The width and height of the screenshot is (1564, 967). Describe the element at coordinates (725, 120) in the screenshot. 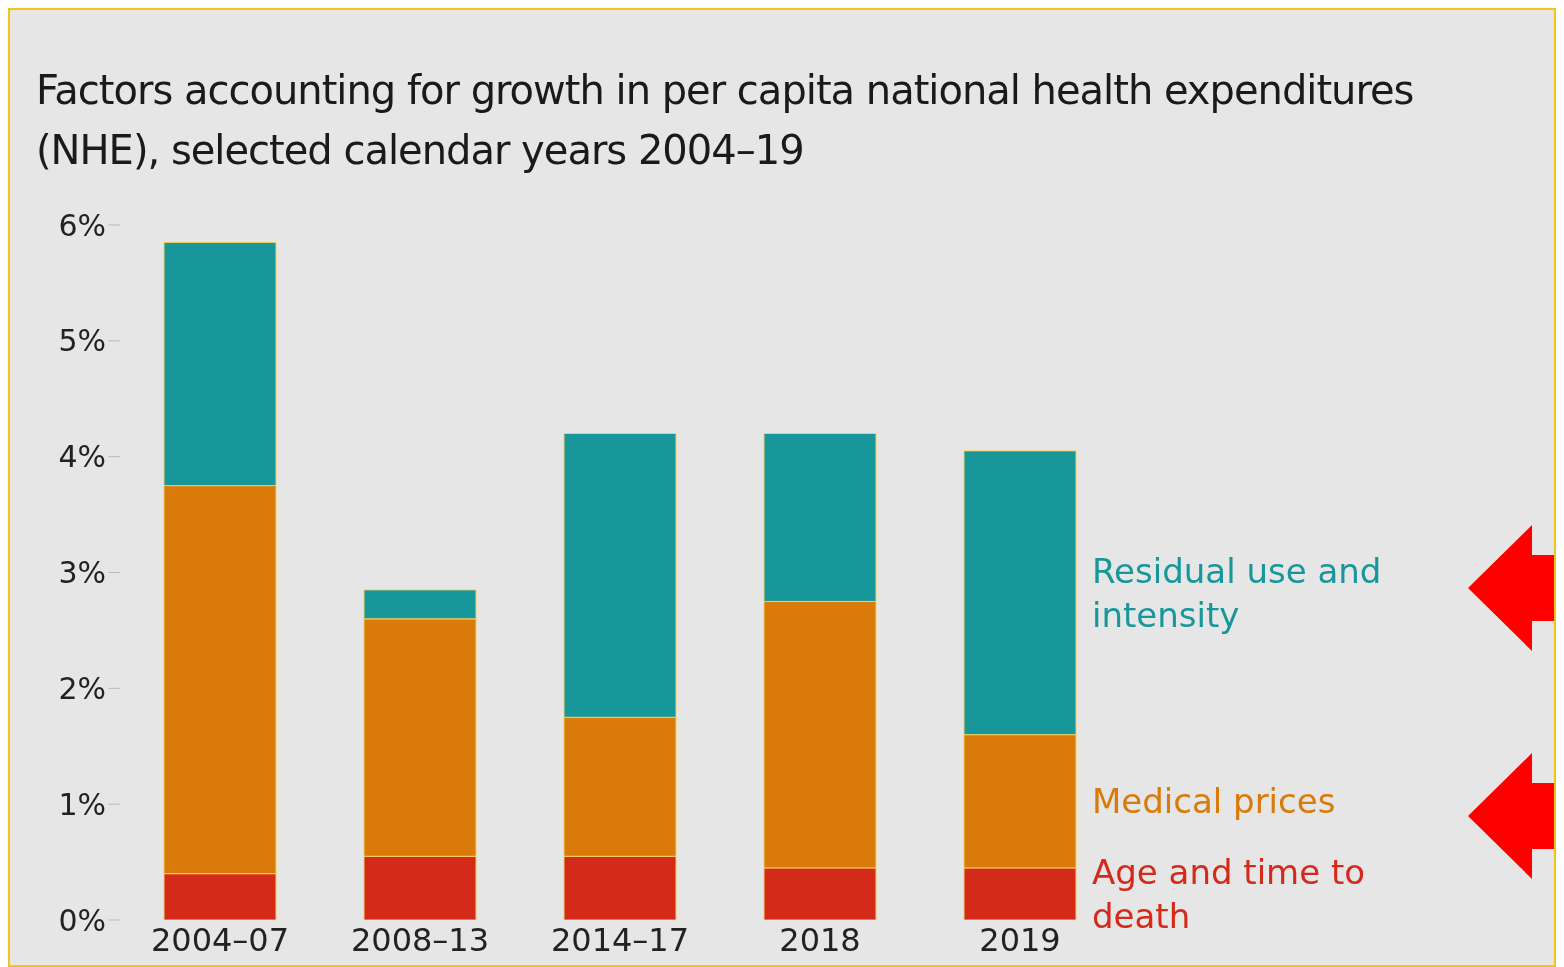

I see `chart-title: Factors accounting for growth in per capita national health expenditures (NHE), selected calendar years 2004–19` at that location.